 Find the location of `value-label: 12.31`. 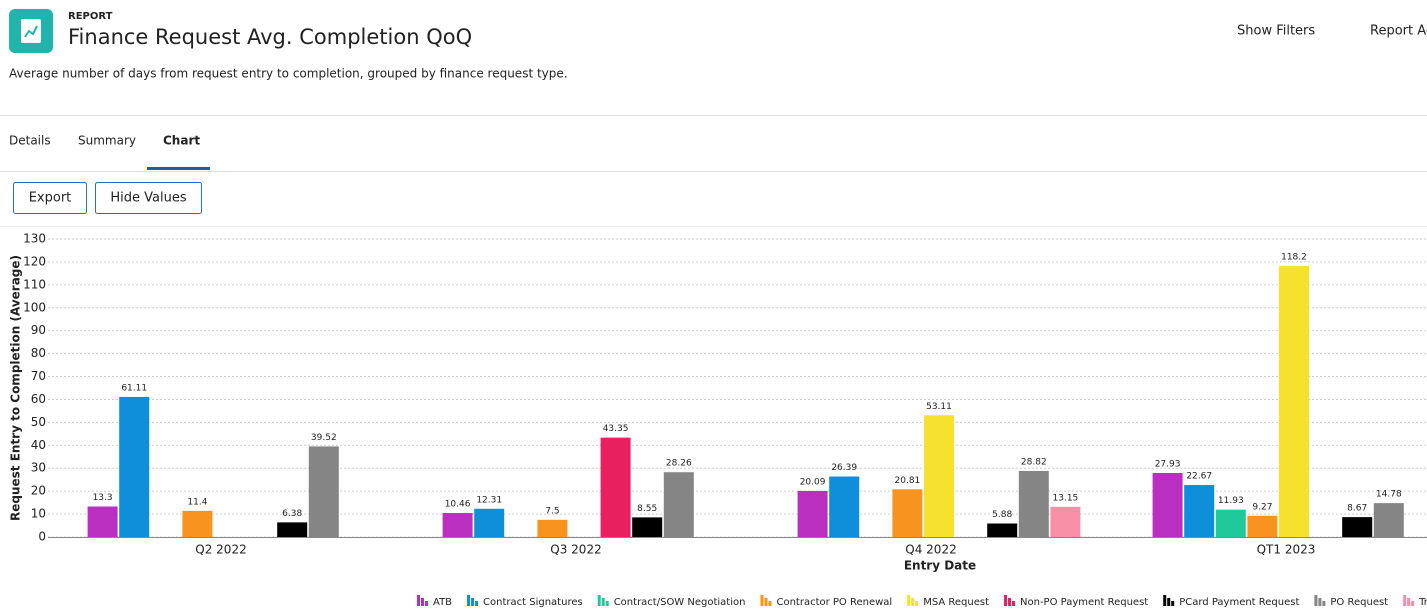

value-label: 12.31 is located at coordinates (489, 500).